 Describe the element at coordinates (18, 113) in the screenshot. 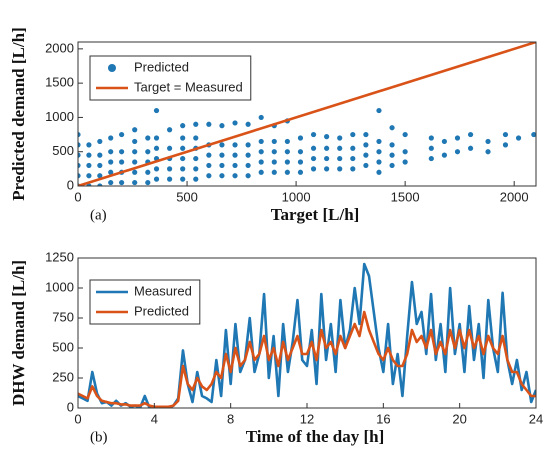

I see `y-axis-label: Predicted demand [L/h]` at that location.